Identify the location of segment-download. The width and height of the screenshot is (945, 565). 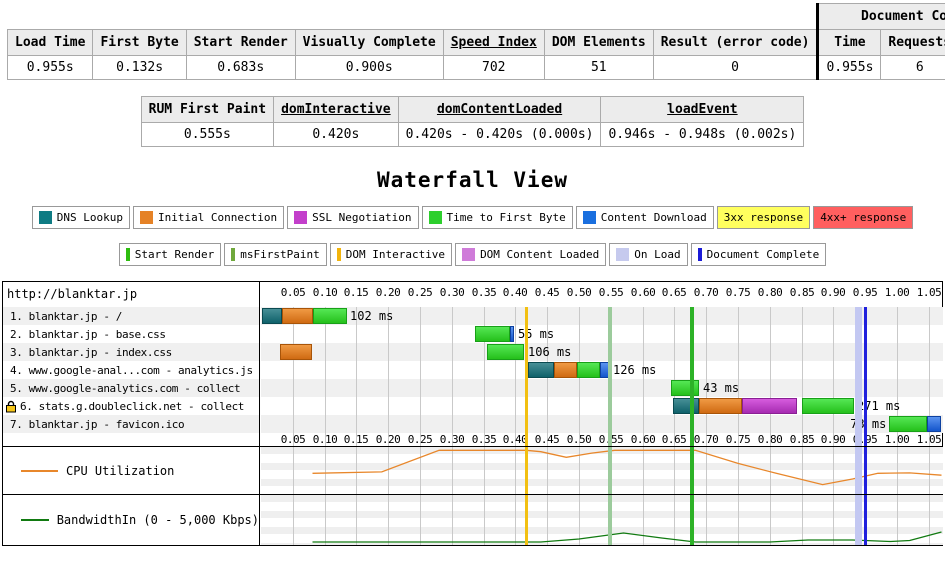
(512, 334).